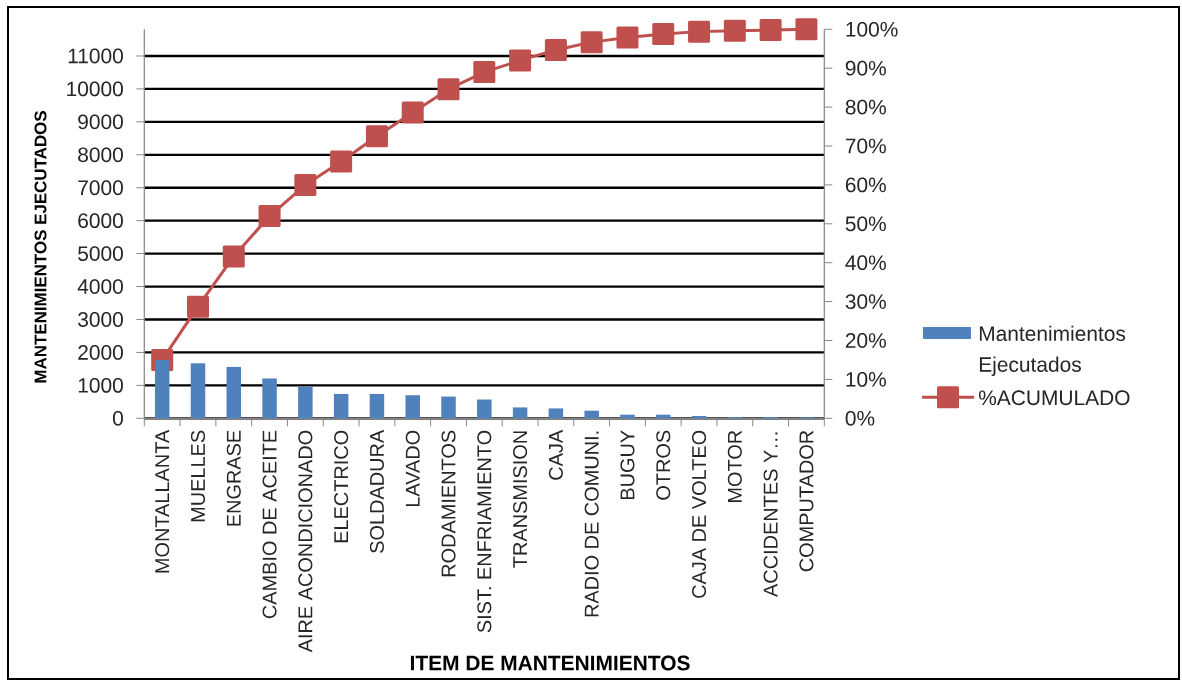 This screenshot has height=681, width=1182. I want to click on x-tick-label: SIST. ENFRIAMIENTO, so click(484, 531).